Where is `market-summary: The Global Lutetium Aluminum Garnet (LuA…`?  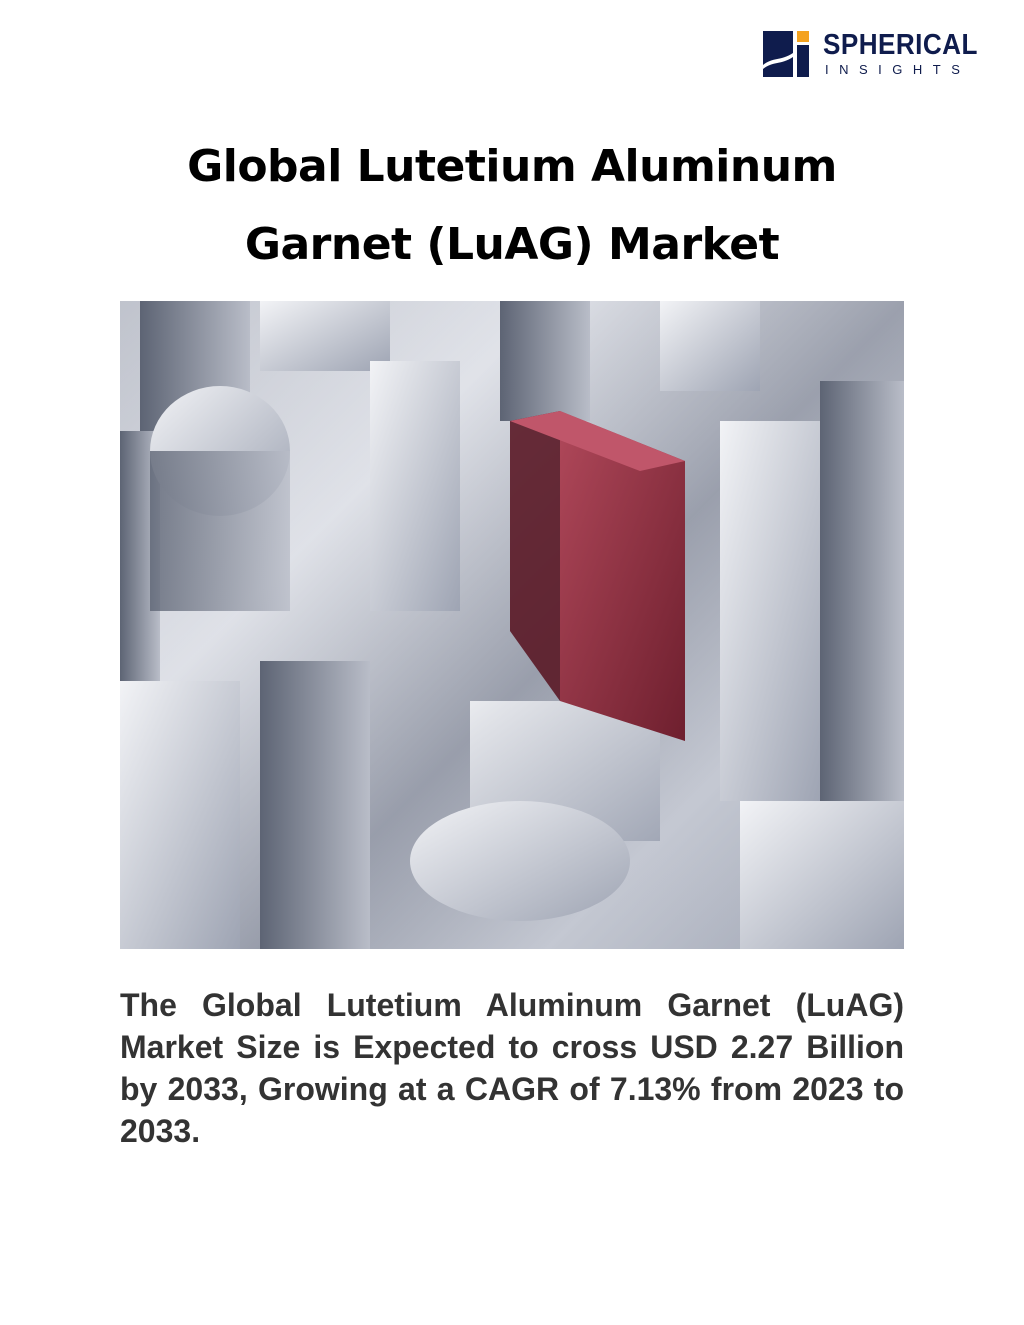 market-summary: The Global Lutetium Aluminum Garnet (LuA… is located at coordinates (512, 1068).